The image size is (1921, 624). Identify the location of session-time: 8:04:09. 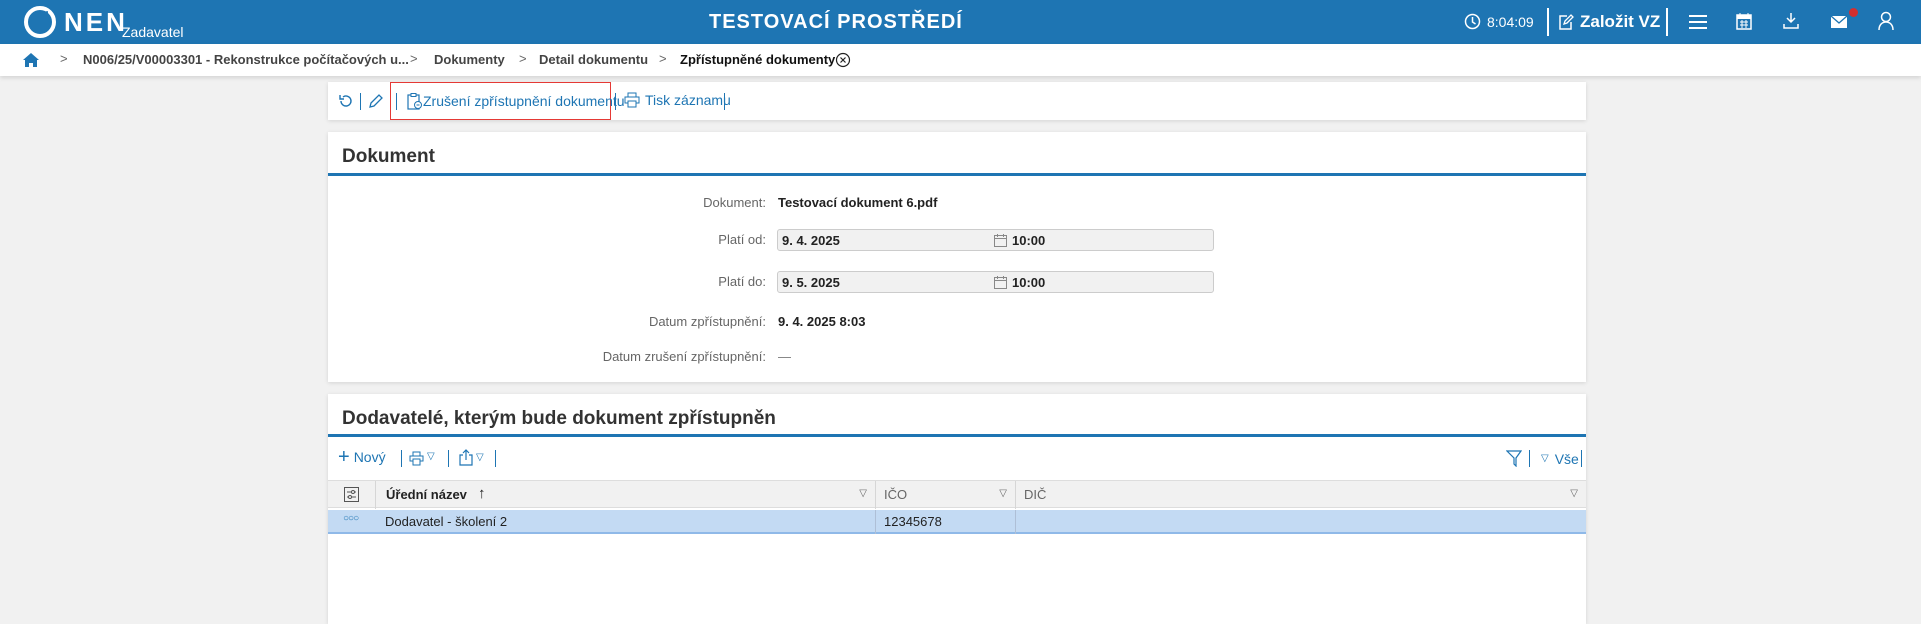
(1510, 22).